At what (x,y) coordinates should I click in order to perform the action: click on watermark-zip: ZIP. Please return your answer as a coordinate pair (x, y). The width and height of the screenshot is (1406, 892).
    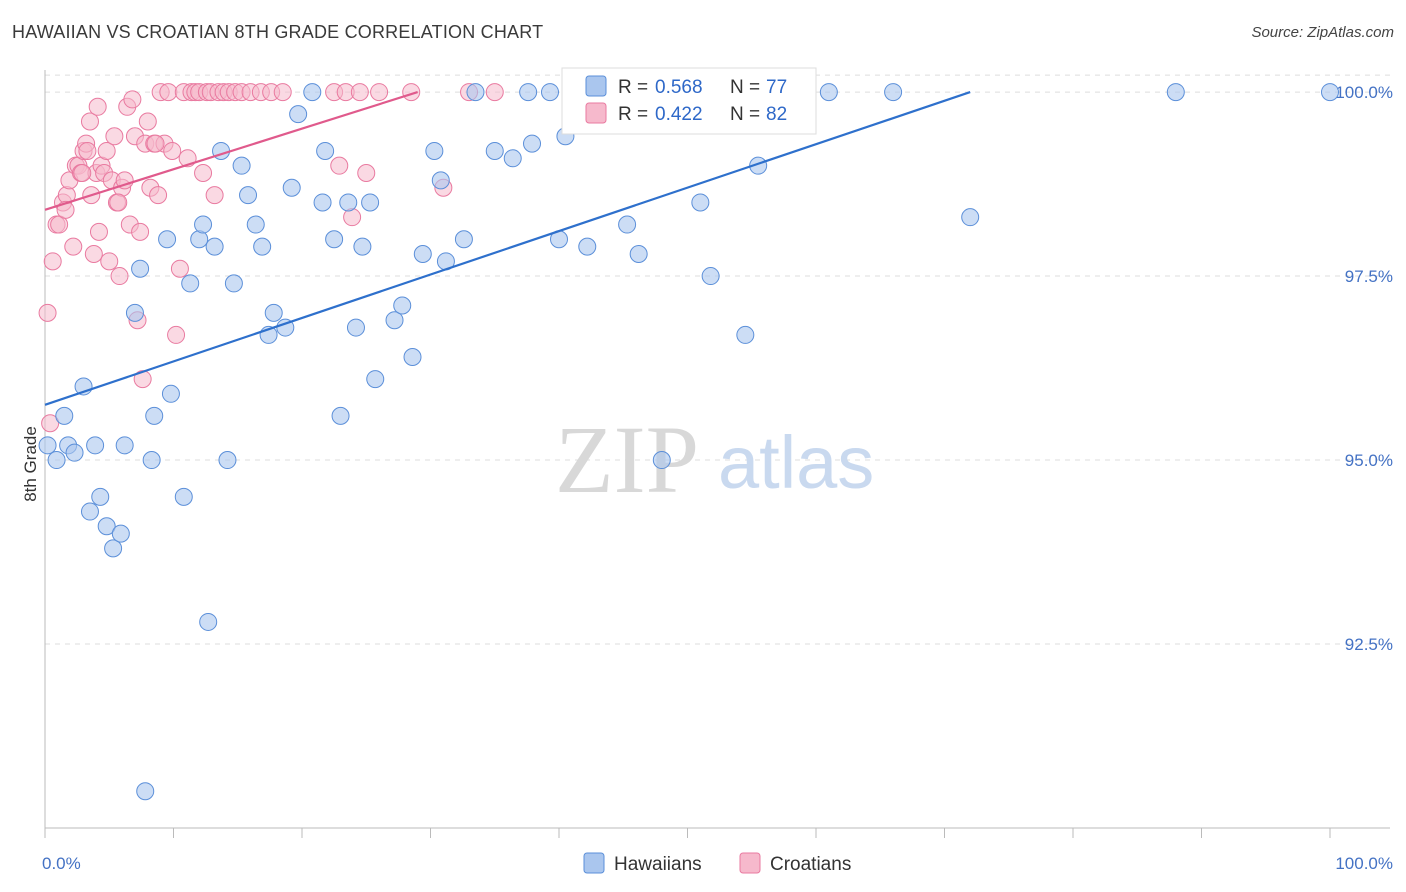
    Looking at the image, I should click on (627, 459).